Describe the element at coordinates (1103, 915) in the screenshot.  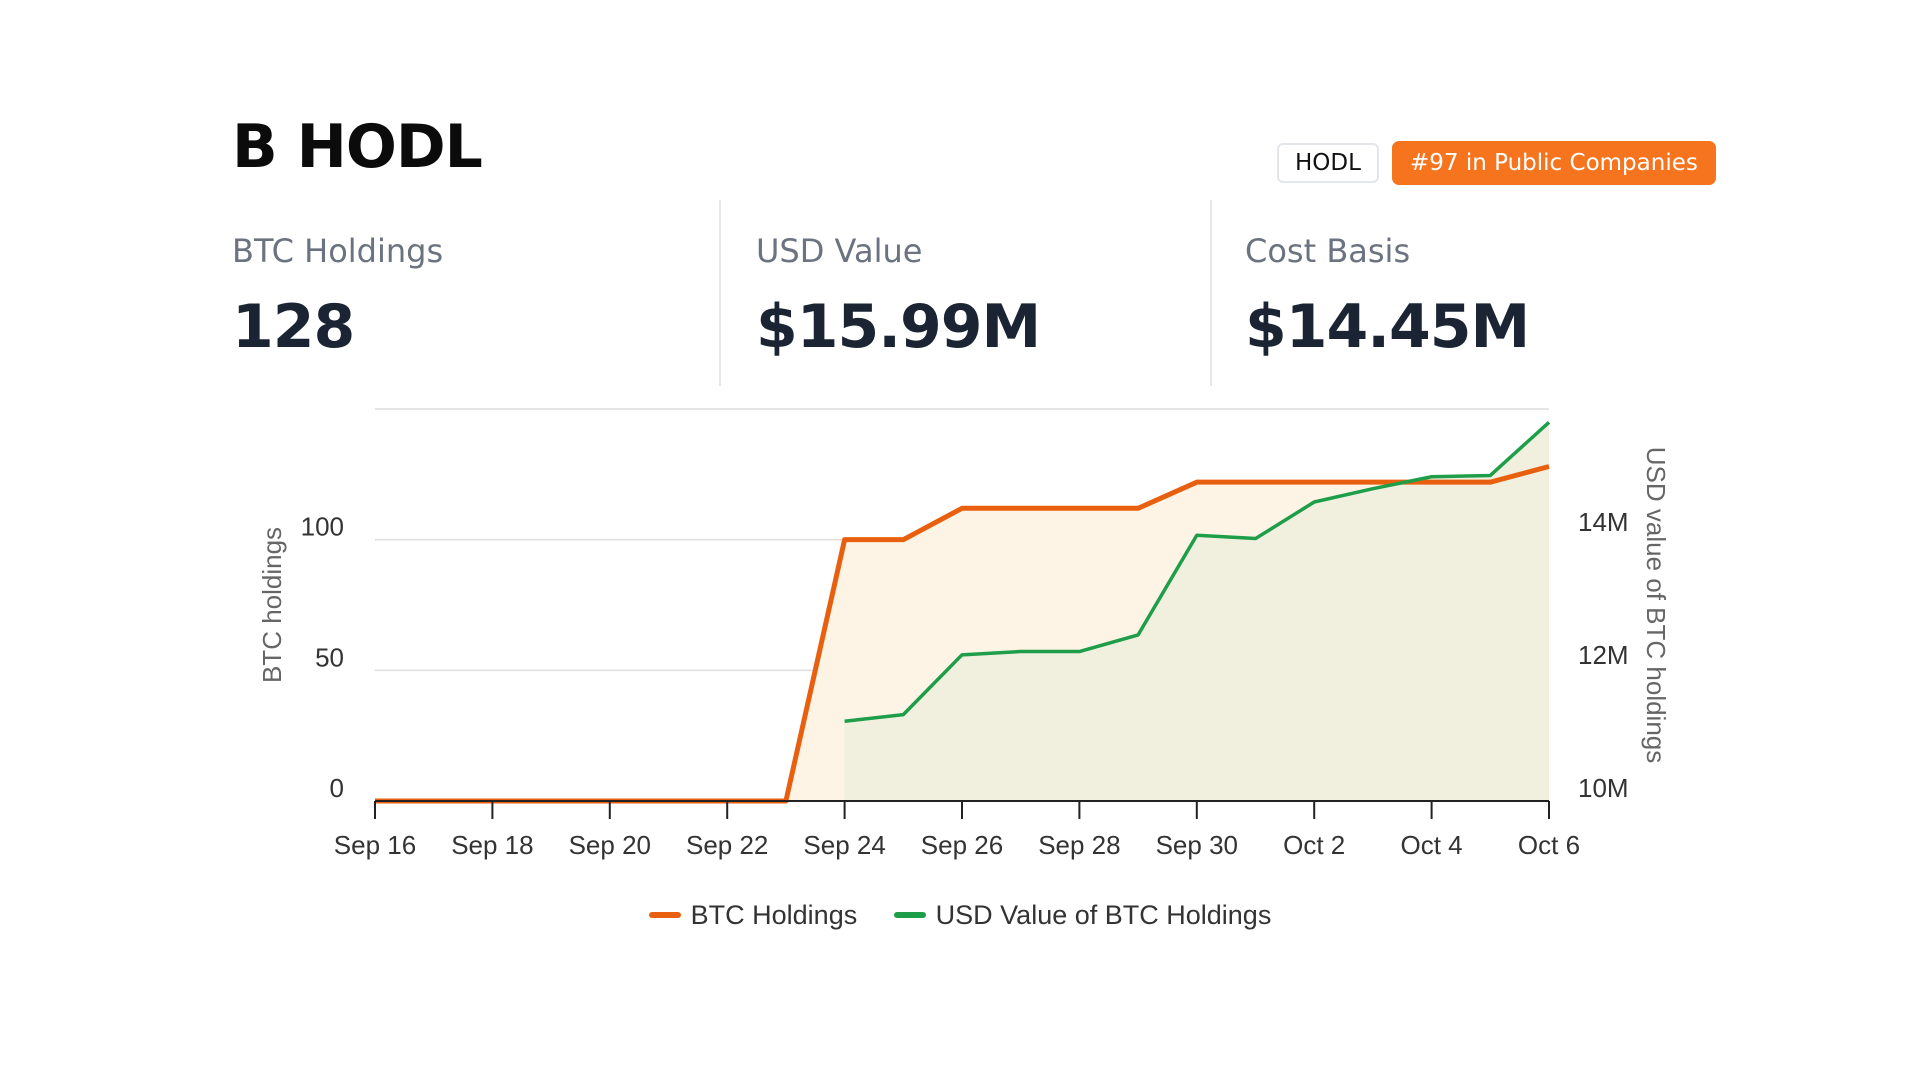
I see `legend-label: USD Value of BTC Holdings` at that location.